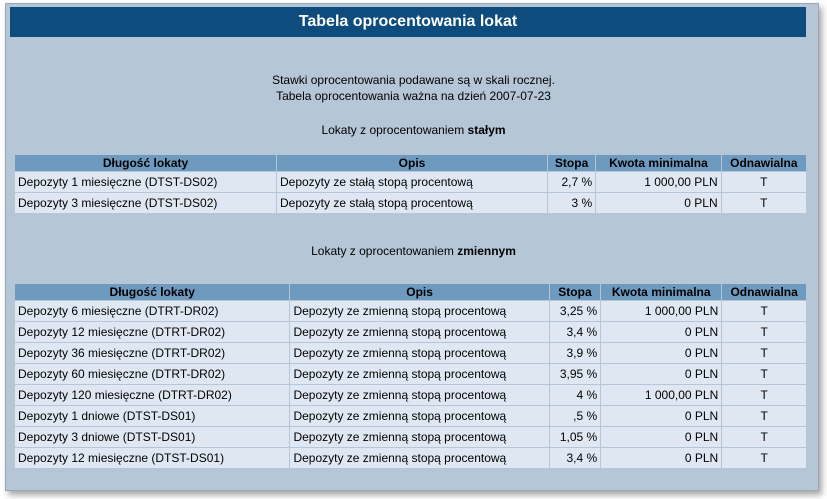 This screenshot has width=827, height=499. I want to click on variable-section-prefix: Lokaty z oprocentowaniem, so click(384, 251).